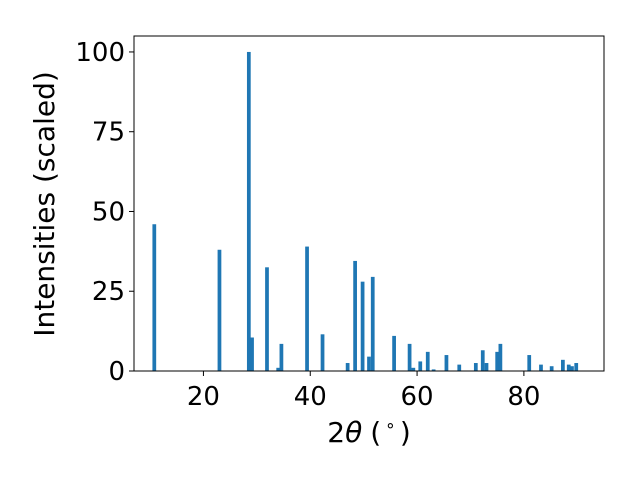  Describe the element at coordinates (369, 432) in the screenshot. I see `x-axis-label: 2θ(∘)` at that location.